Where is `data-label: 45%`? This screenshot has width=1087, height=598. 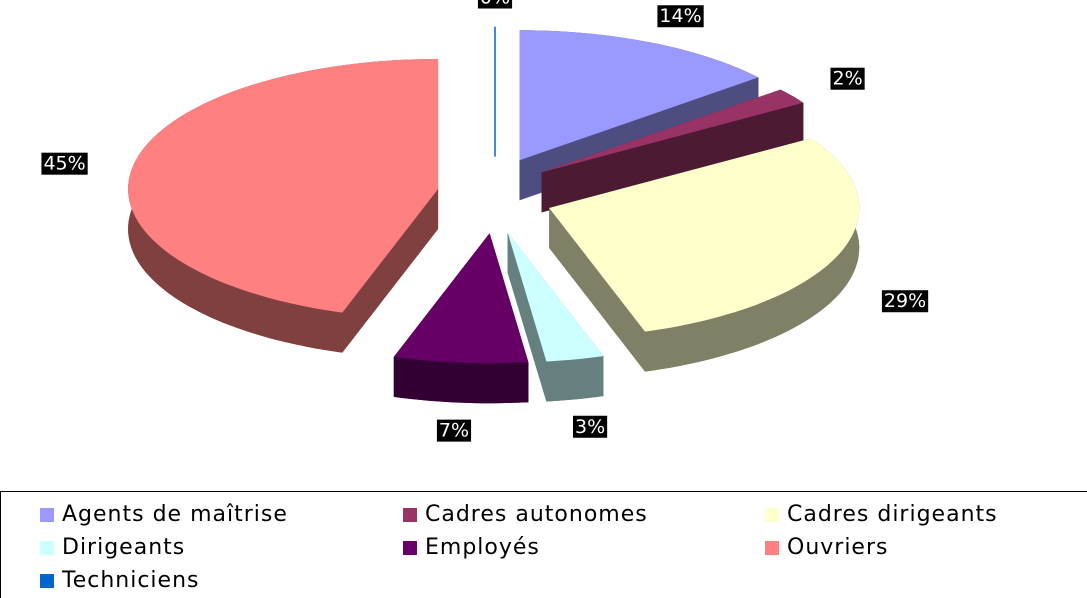
data-label: 45% is located at coordinates (64, 164).